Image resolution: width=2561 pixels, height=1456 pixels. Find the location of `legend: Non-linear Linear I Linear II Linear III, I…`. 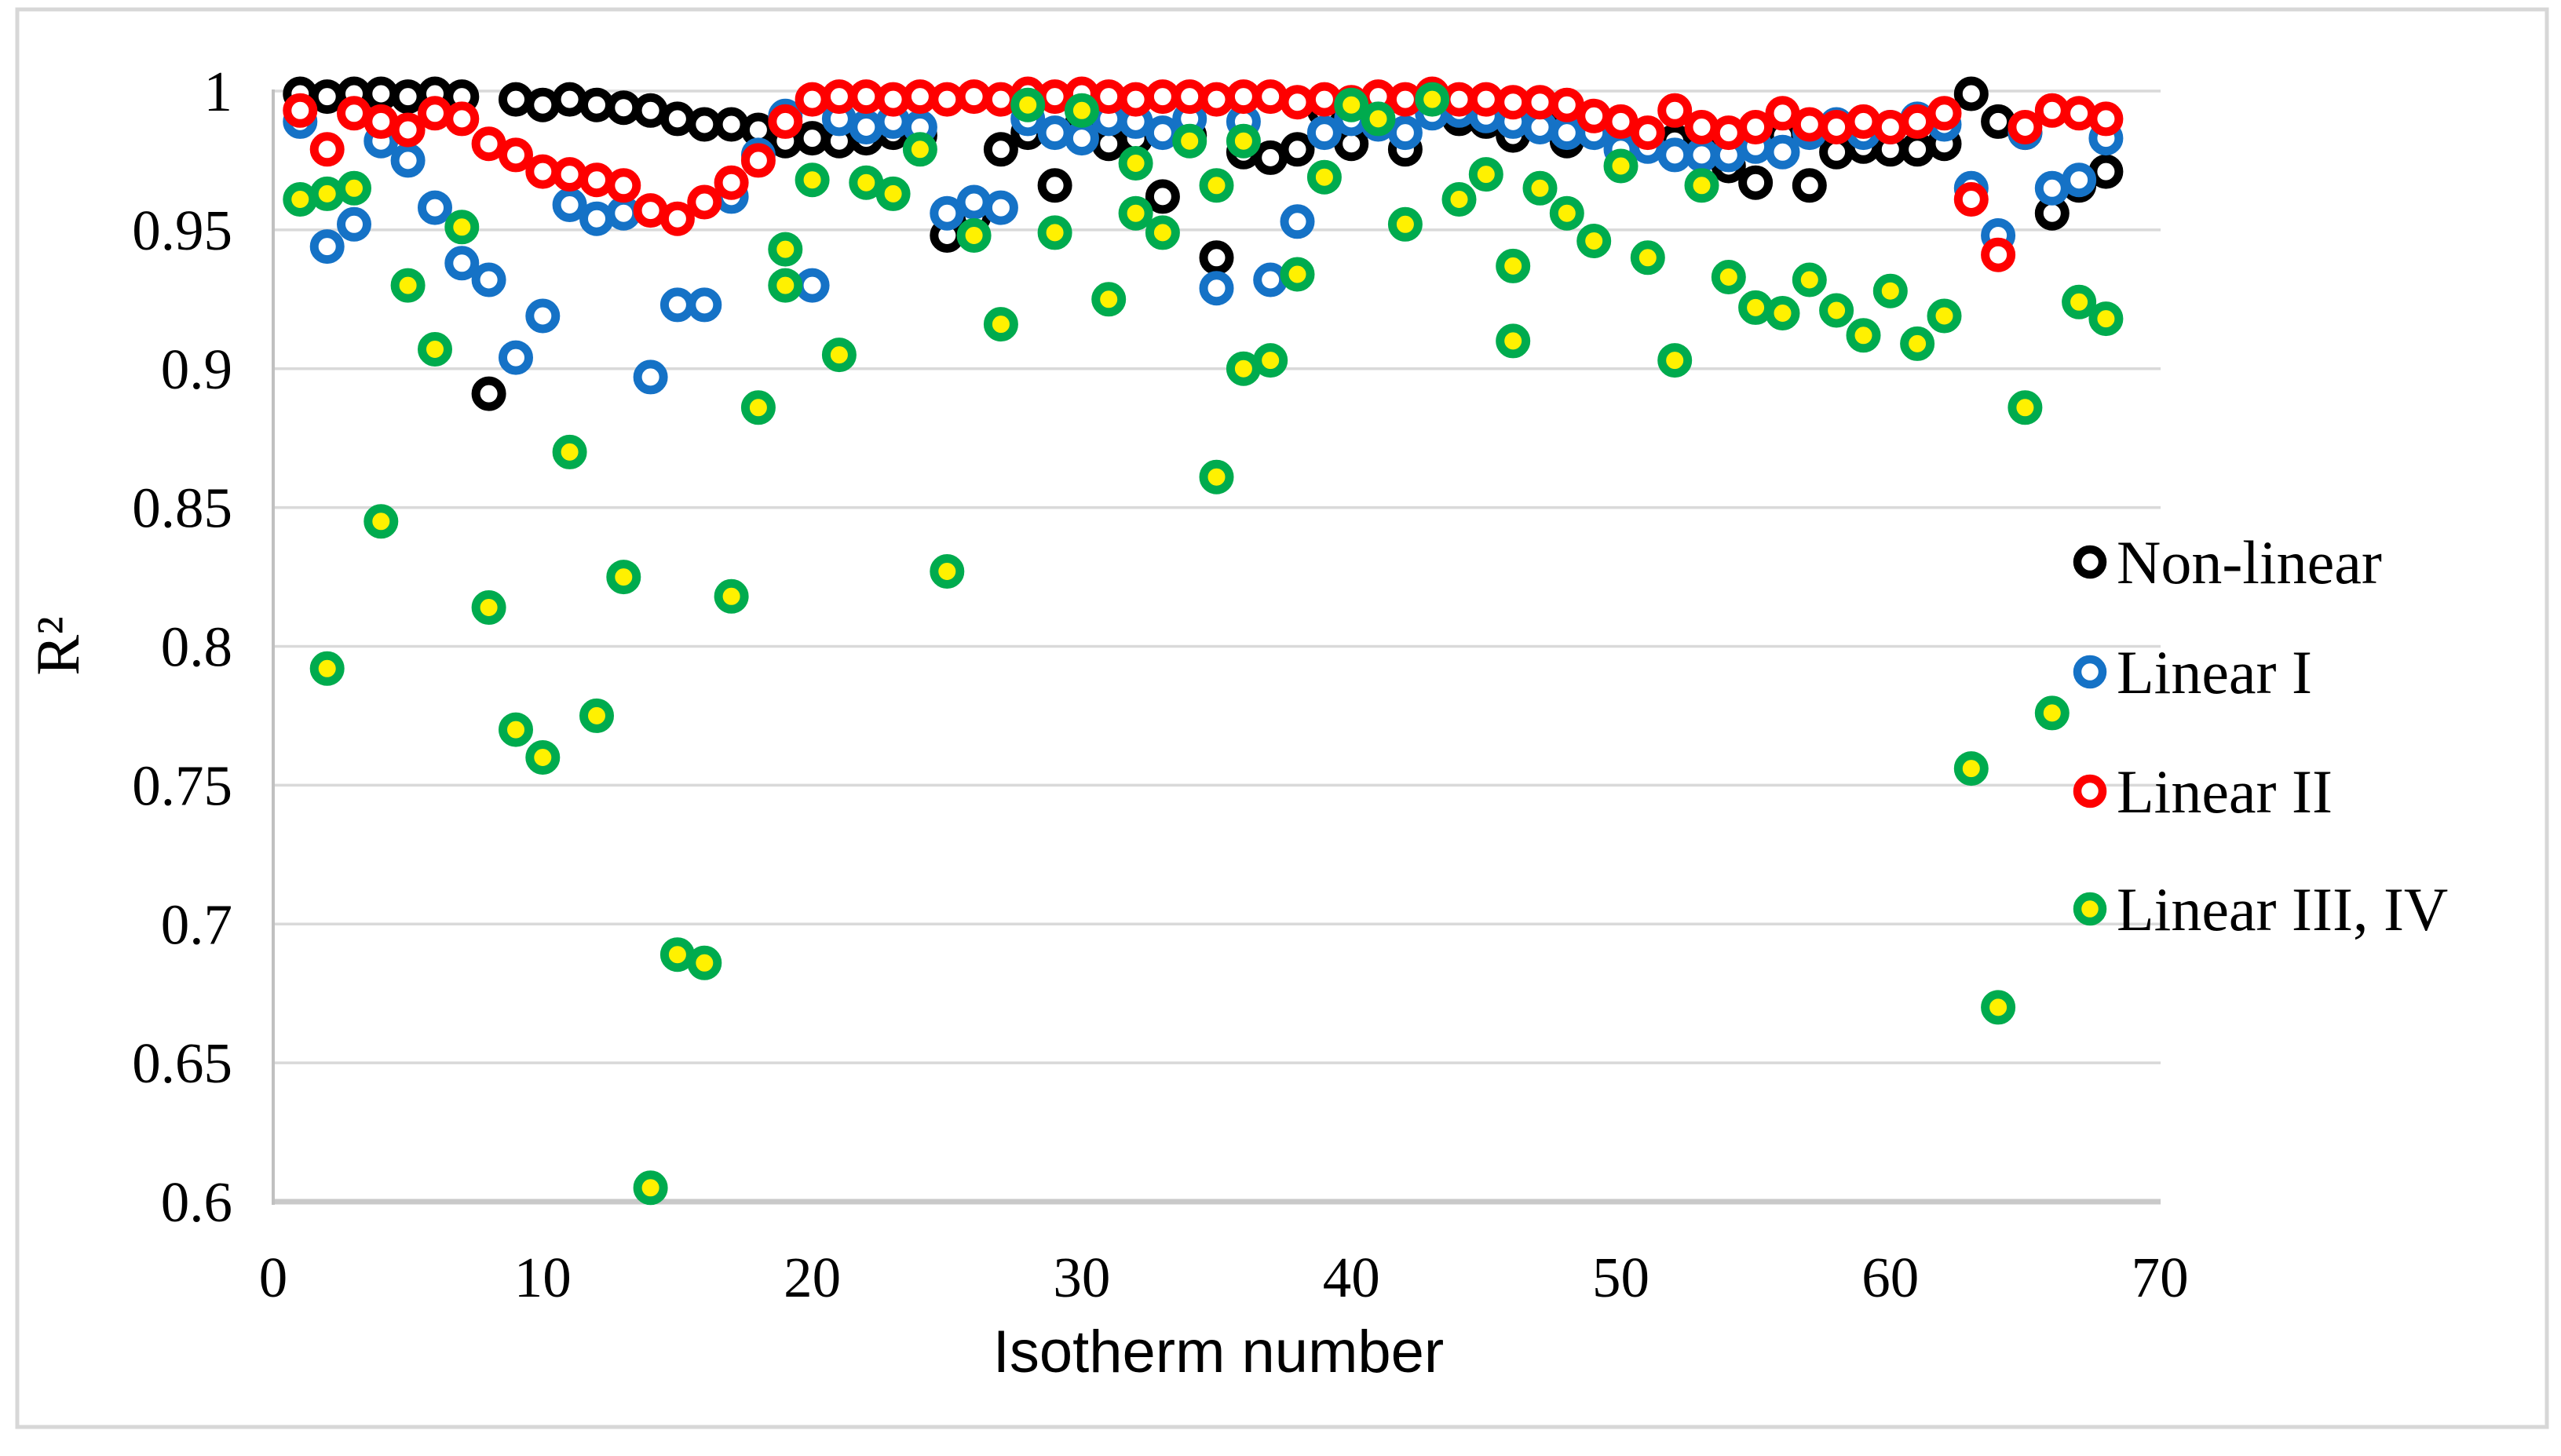

legend: Non-linear Linear I Linear II Linear III, I… is located at coordinates (2260, 735).